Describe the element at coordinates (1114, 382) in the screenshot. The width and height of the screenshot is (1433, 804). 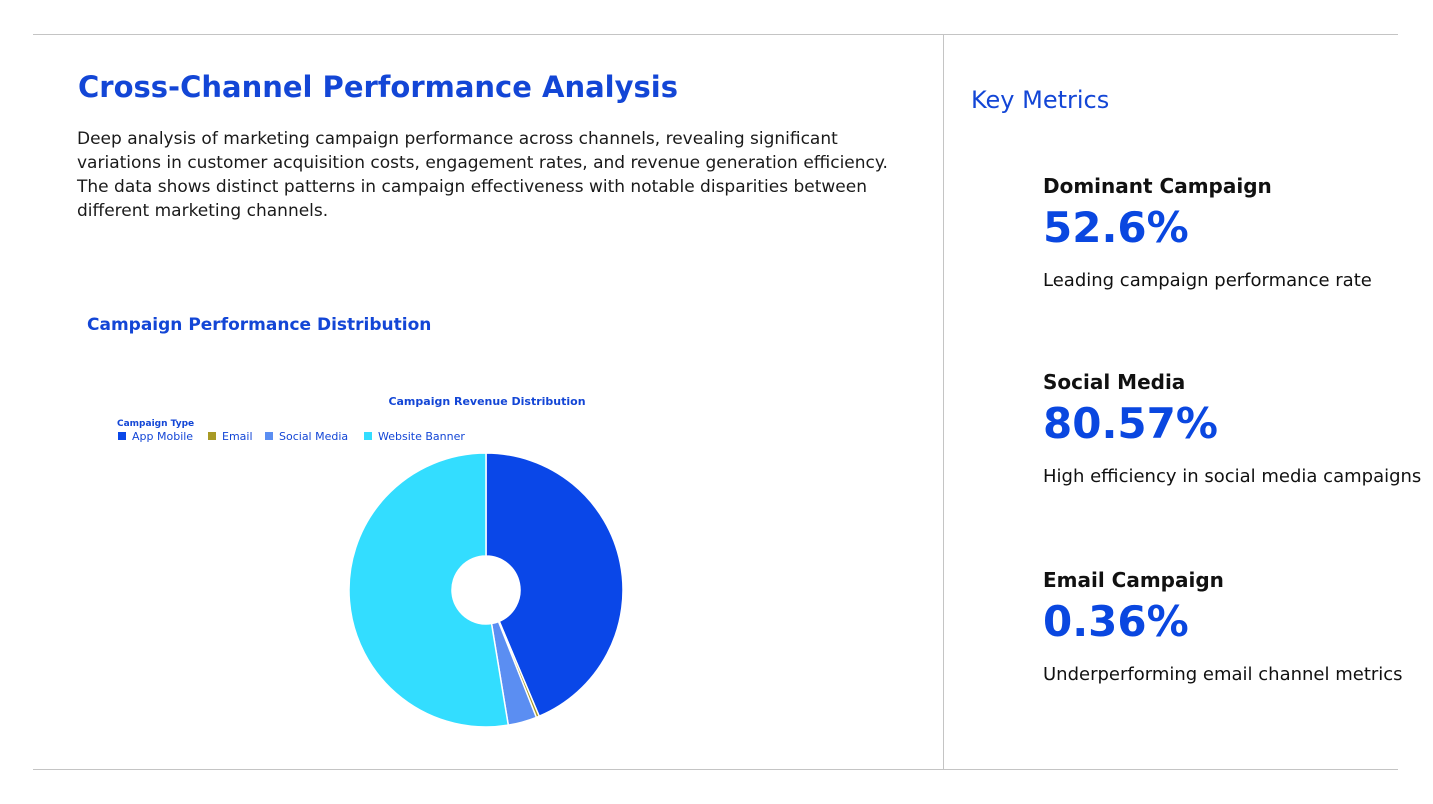
I see `metric-label: Social Media` at that location.